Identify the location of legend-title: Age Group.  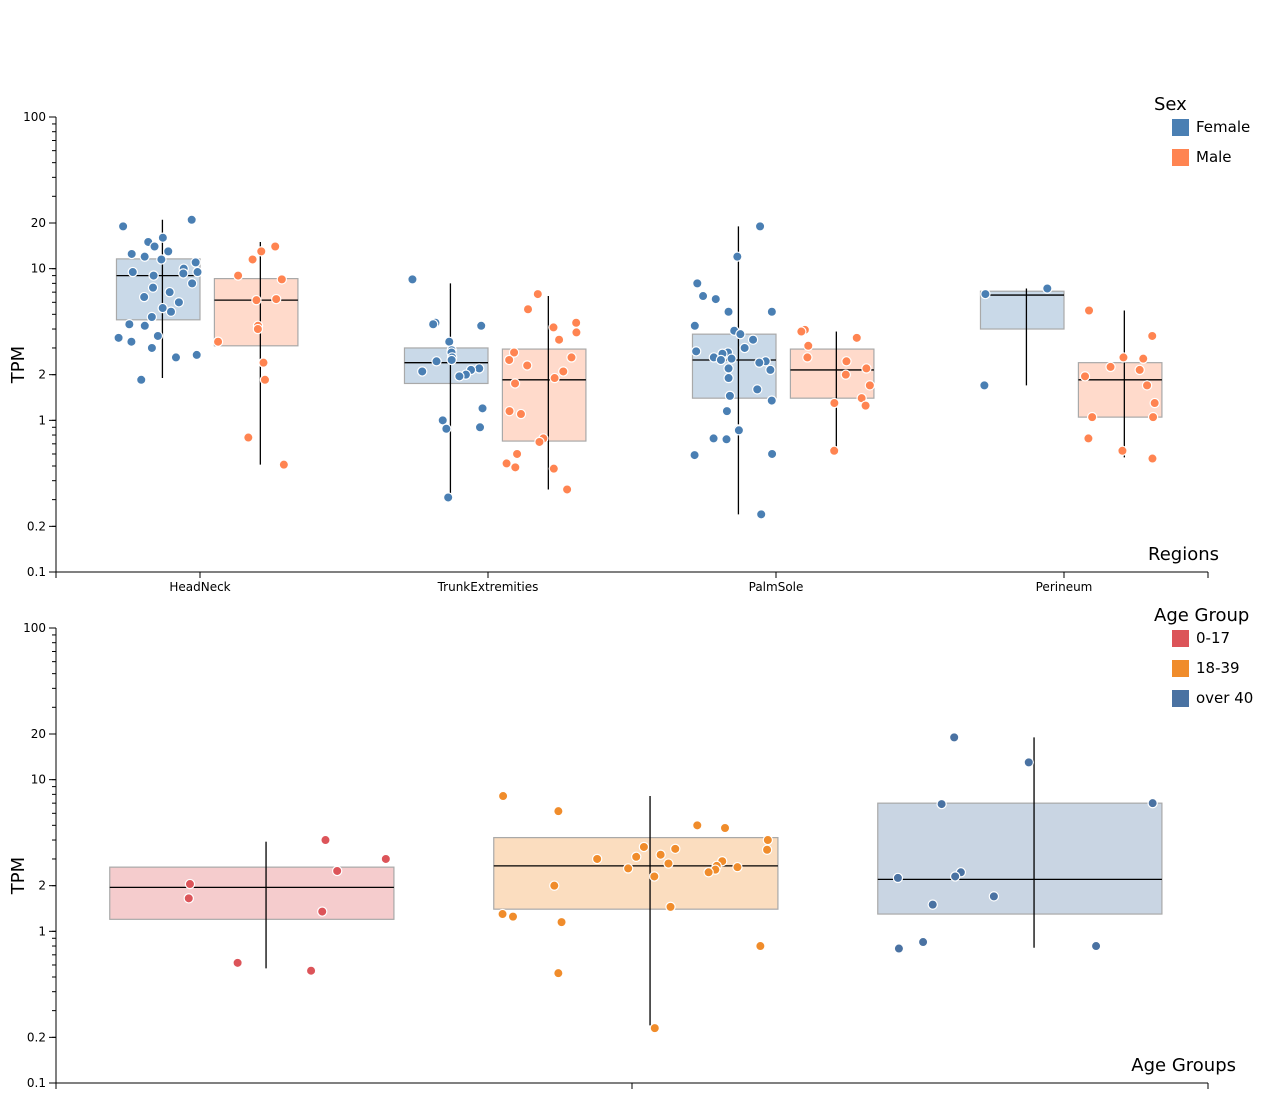
(1201, 615).